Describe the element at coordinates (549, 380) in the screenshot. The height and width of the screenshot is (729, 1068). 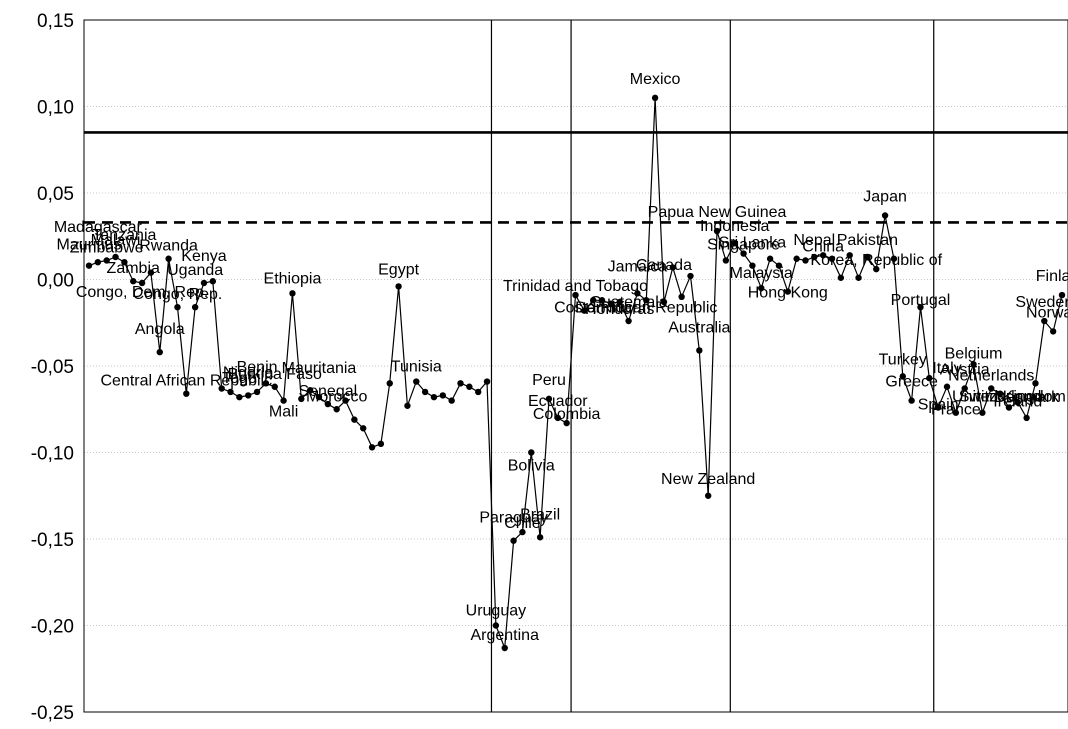
I see `data-point-label: Peru` at that location.